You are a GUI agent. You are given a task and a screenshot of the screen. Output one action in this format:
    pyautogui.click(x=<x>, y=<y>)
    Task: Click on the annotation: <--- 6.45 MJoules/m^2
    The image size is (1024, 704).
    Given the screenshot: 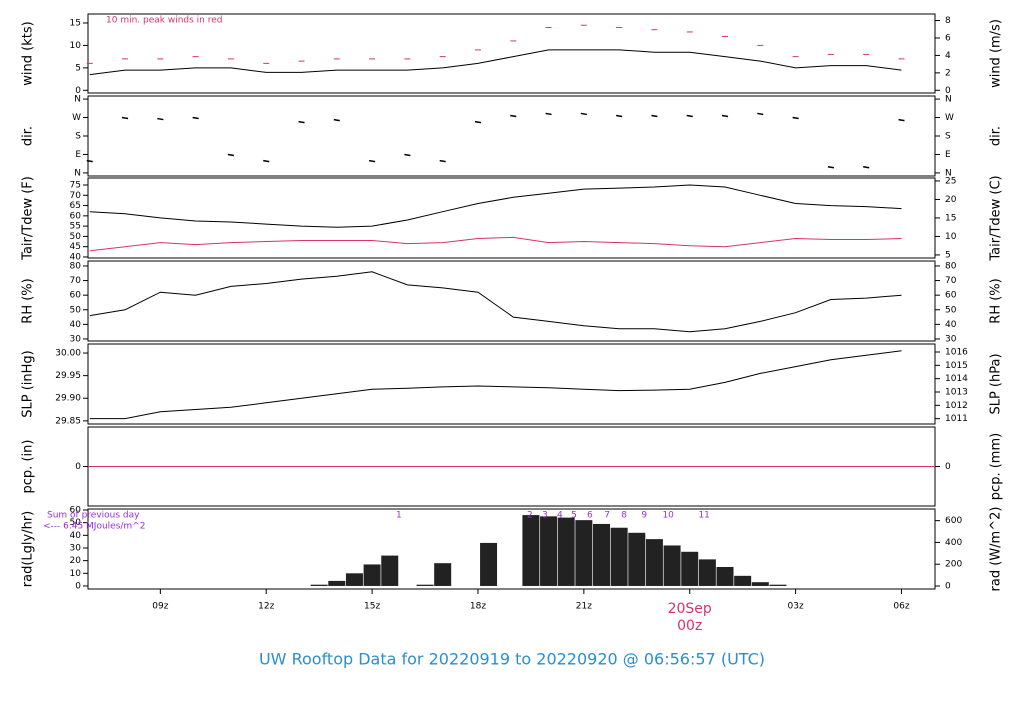 What is the action you would take?
    pyautogui.click(x=94, y=527)
    